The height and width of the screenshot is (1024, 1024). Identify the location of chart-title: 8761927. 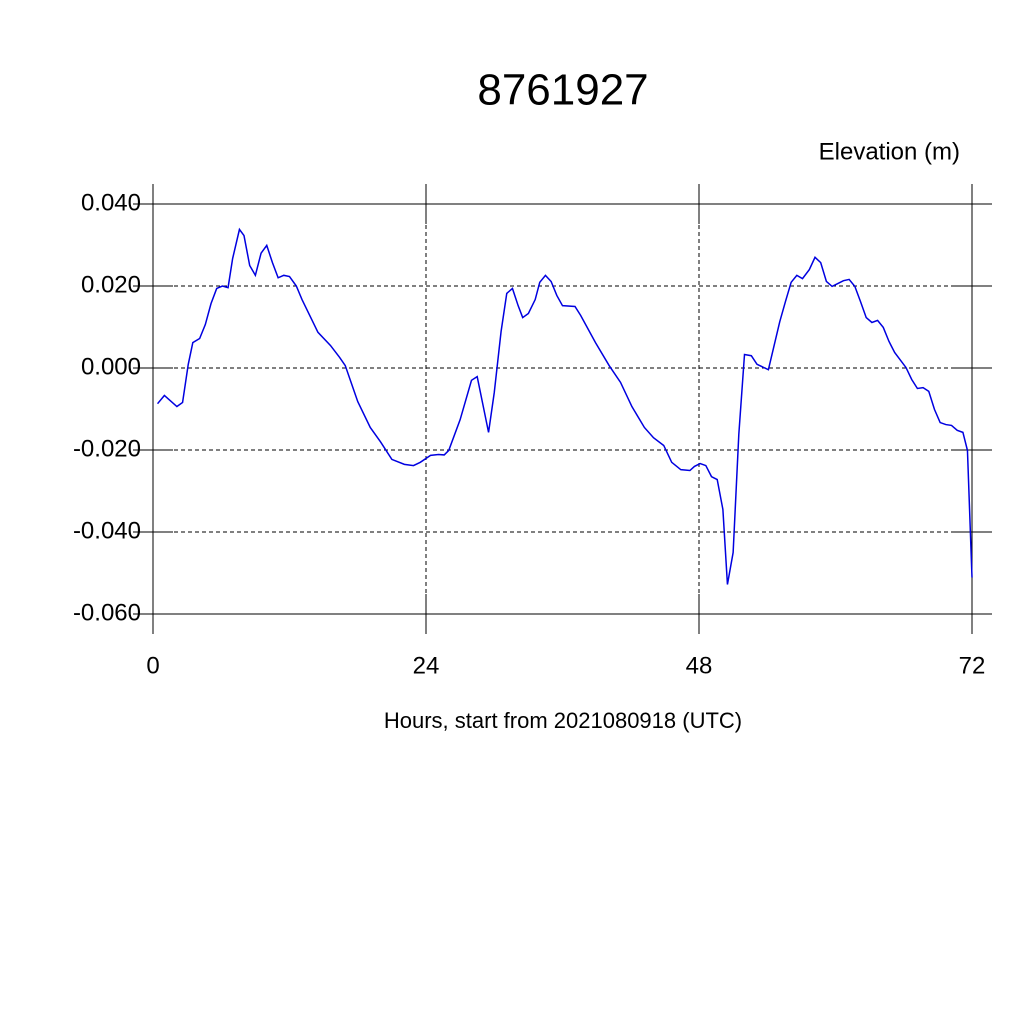
(562, 90).